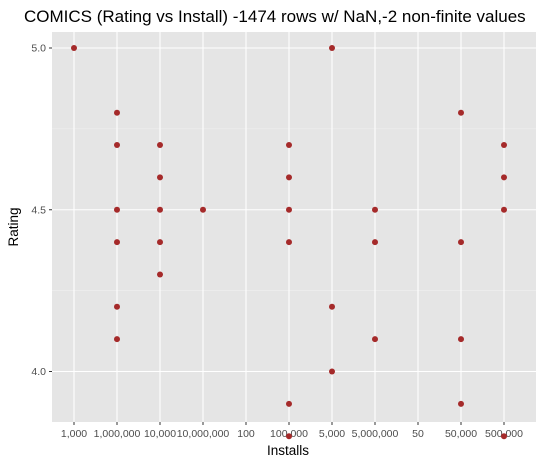 This screenshot has width=536, height=464. I want to click on x-tick-label: 50,000, so click(461, 434).